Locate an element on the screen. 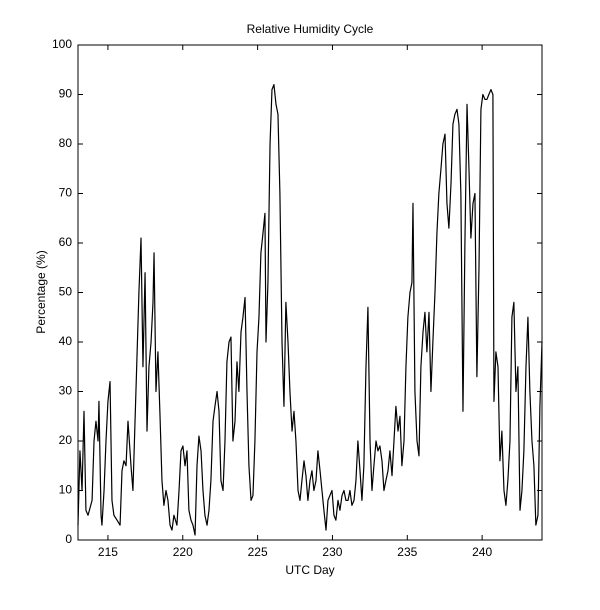 Image resolution: width=600 pixels, height=610 pixels. y-tick-label: 100 is located at coordinates (62, 44).